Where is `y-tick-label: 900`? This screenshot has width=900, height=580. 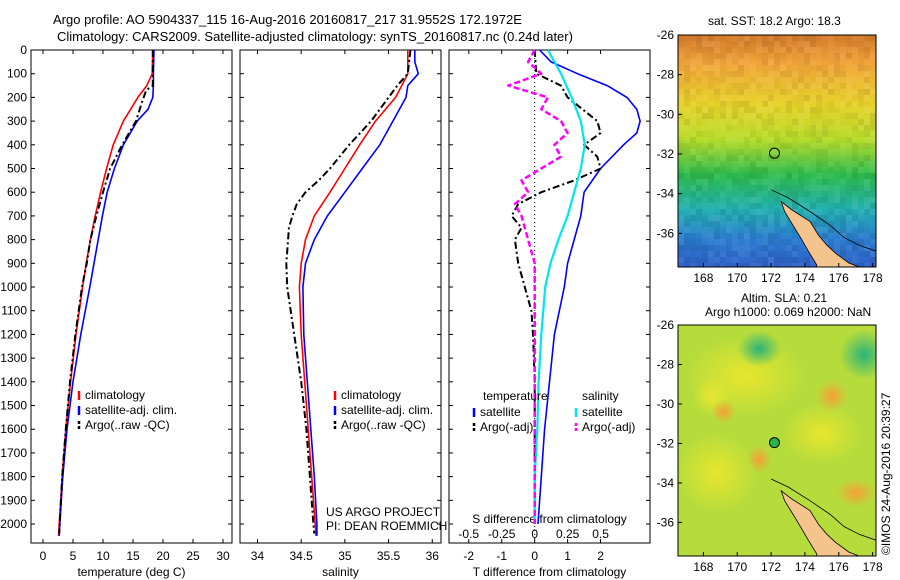 y-tick-label: 900 is located at coordinates (17, 263).